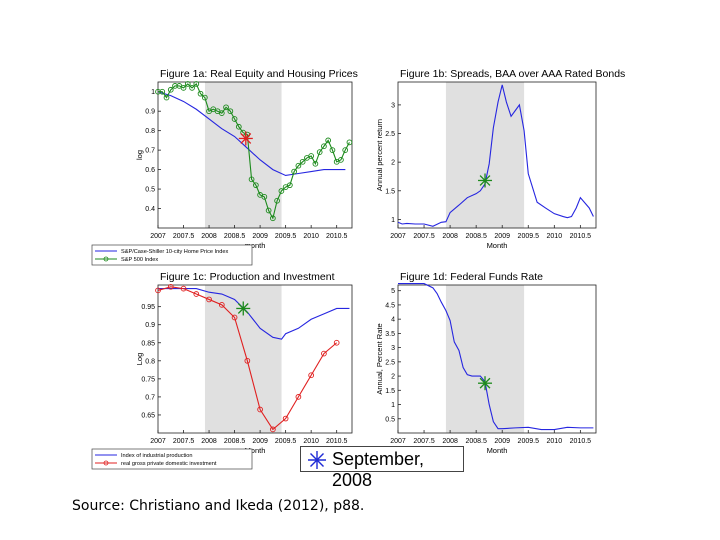 The height and width of the screenshot is (540, 720). What do you see at coordinates (247, 277) in the screenshot?
I see `chart-title: Figure 1c: Production and Investment` at bounding box center [247, 277].